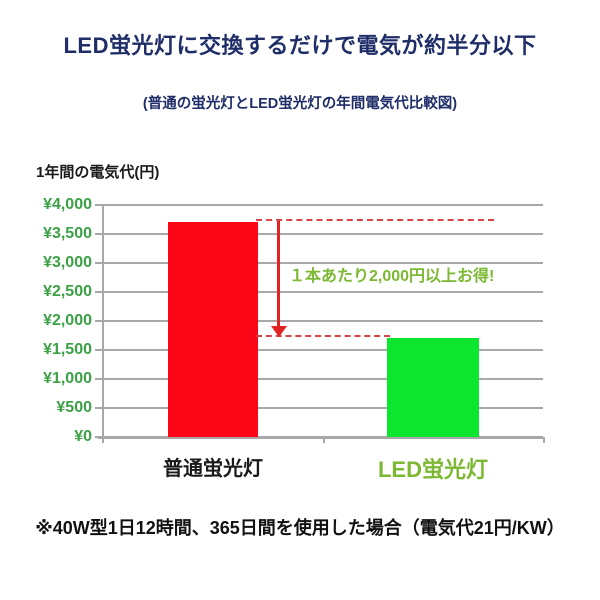 The width and height of the screenshot is (600, 600). Describe the element at coordinates (300, 104) in the screenshot. I see `subtitle: (普通の蛍光灯とLED蛍光灯の年間電気代比較図)` at that location.